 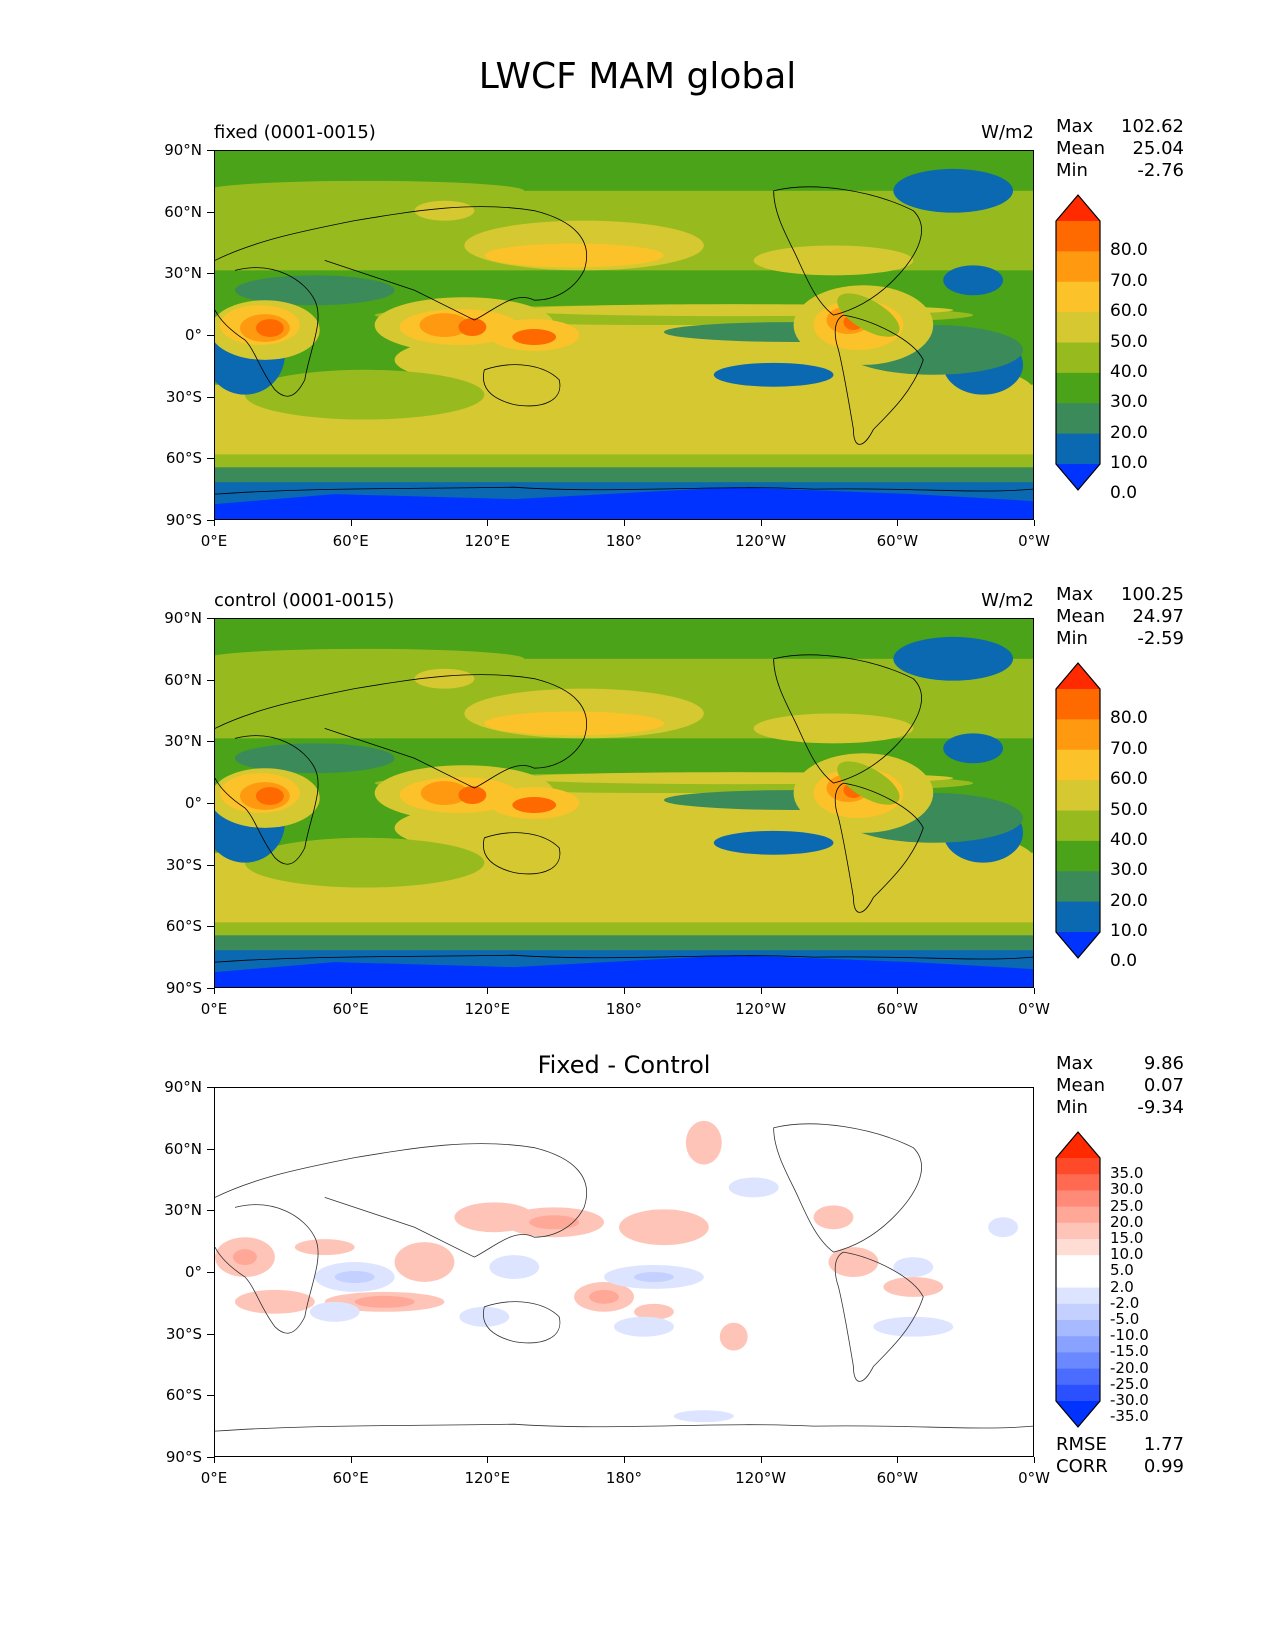 What do you see at coordinates (1163, 1085) in the screenshot?
I see `mean-value: 0.07` at bounding box center [1163, 1085].